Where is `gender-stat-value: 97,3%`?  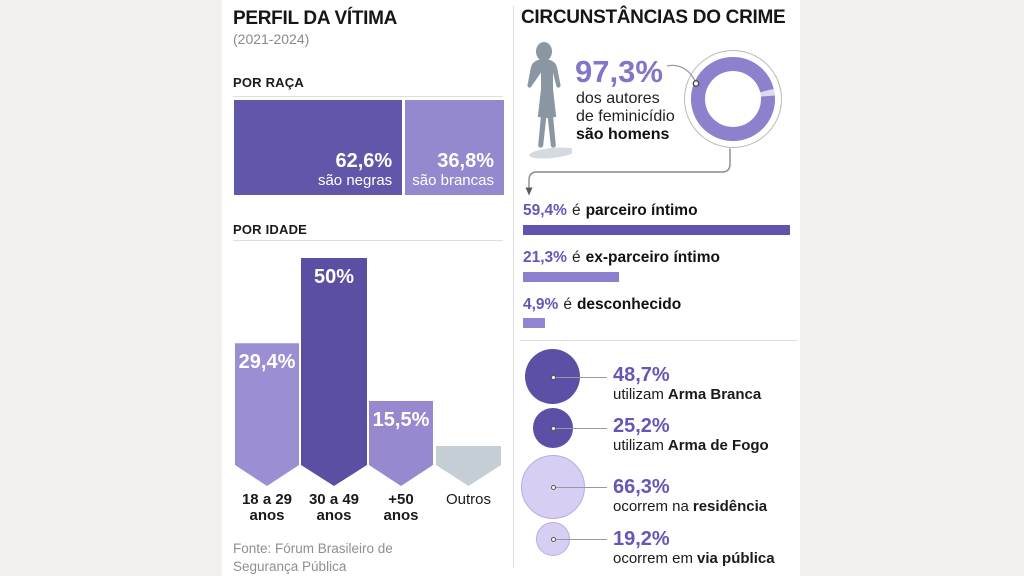
gender-stat-value: 97,3% is located at coordinates (619, 71).